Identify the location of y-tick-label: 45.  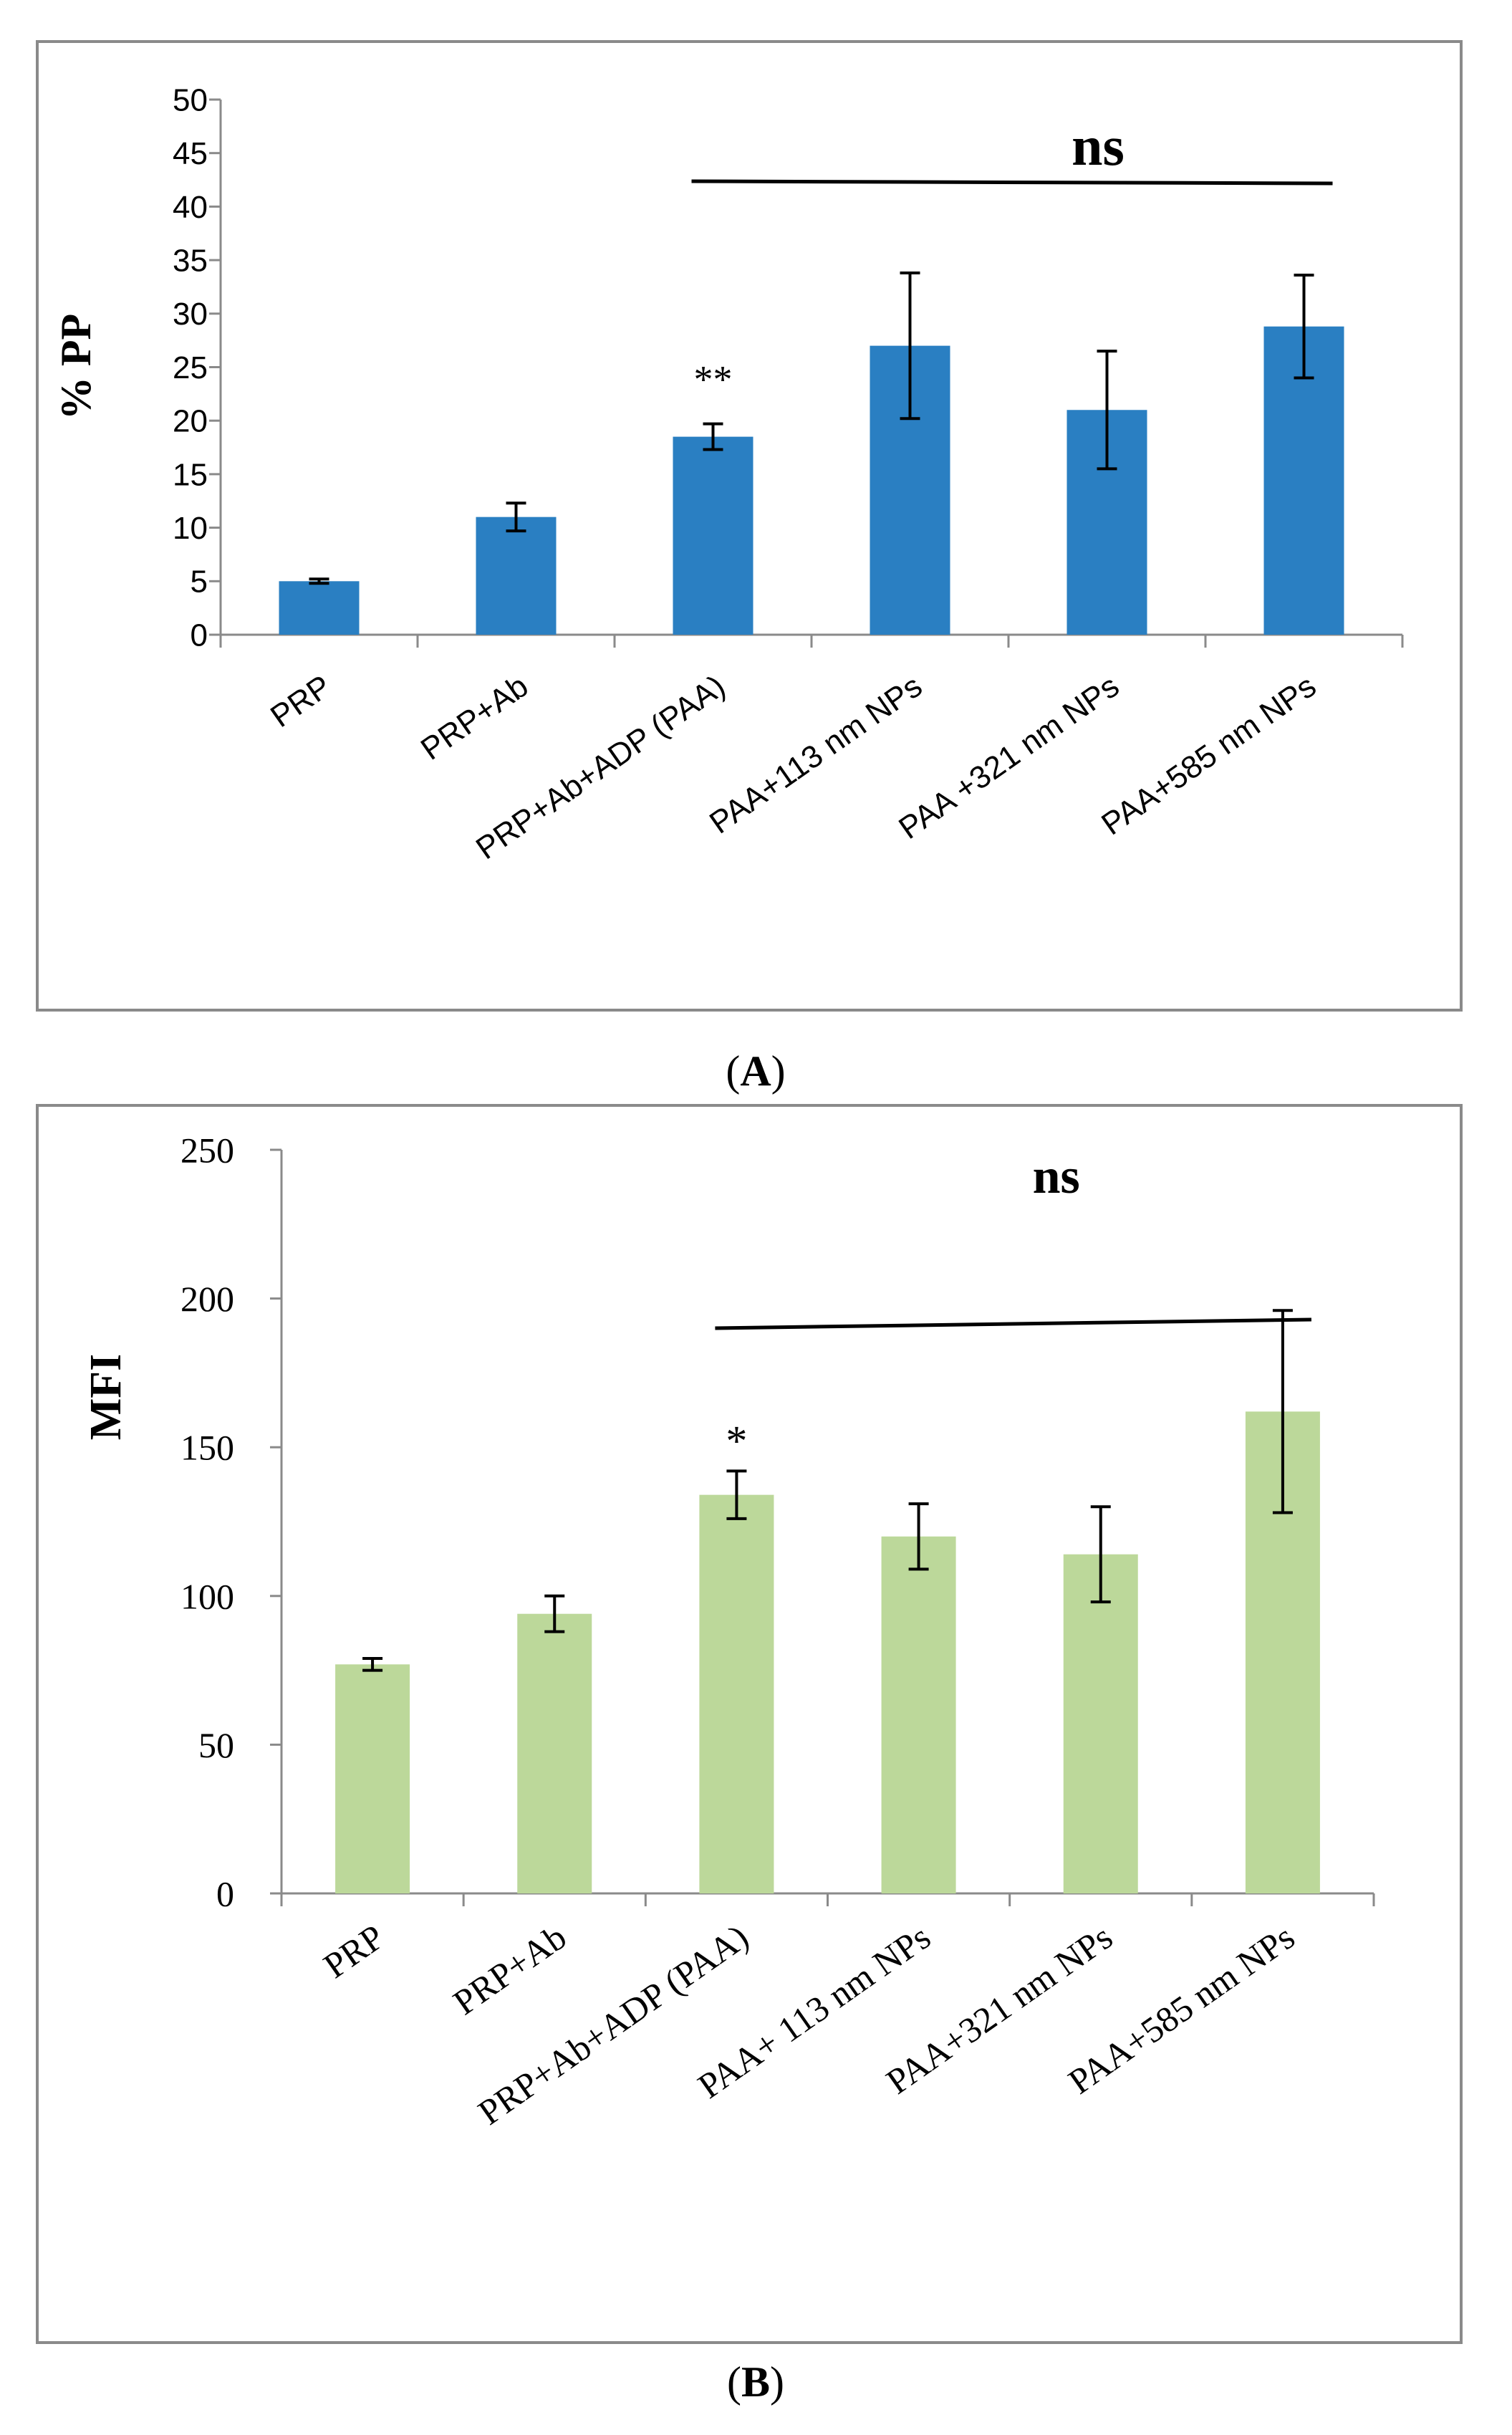
(190, 153).